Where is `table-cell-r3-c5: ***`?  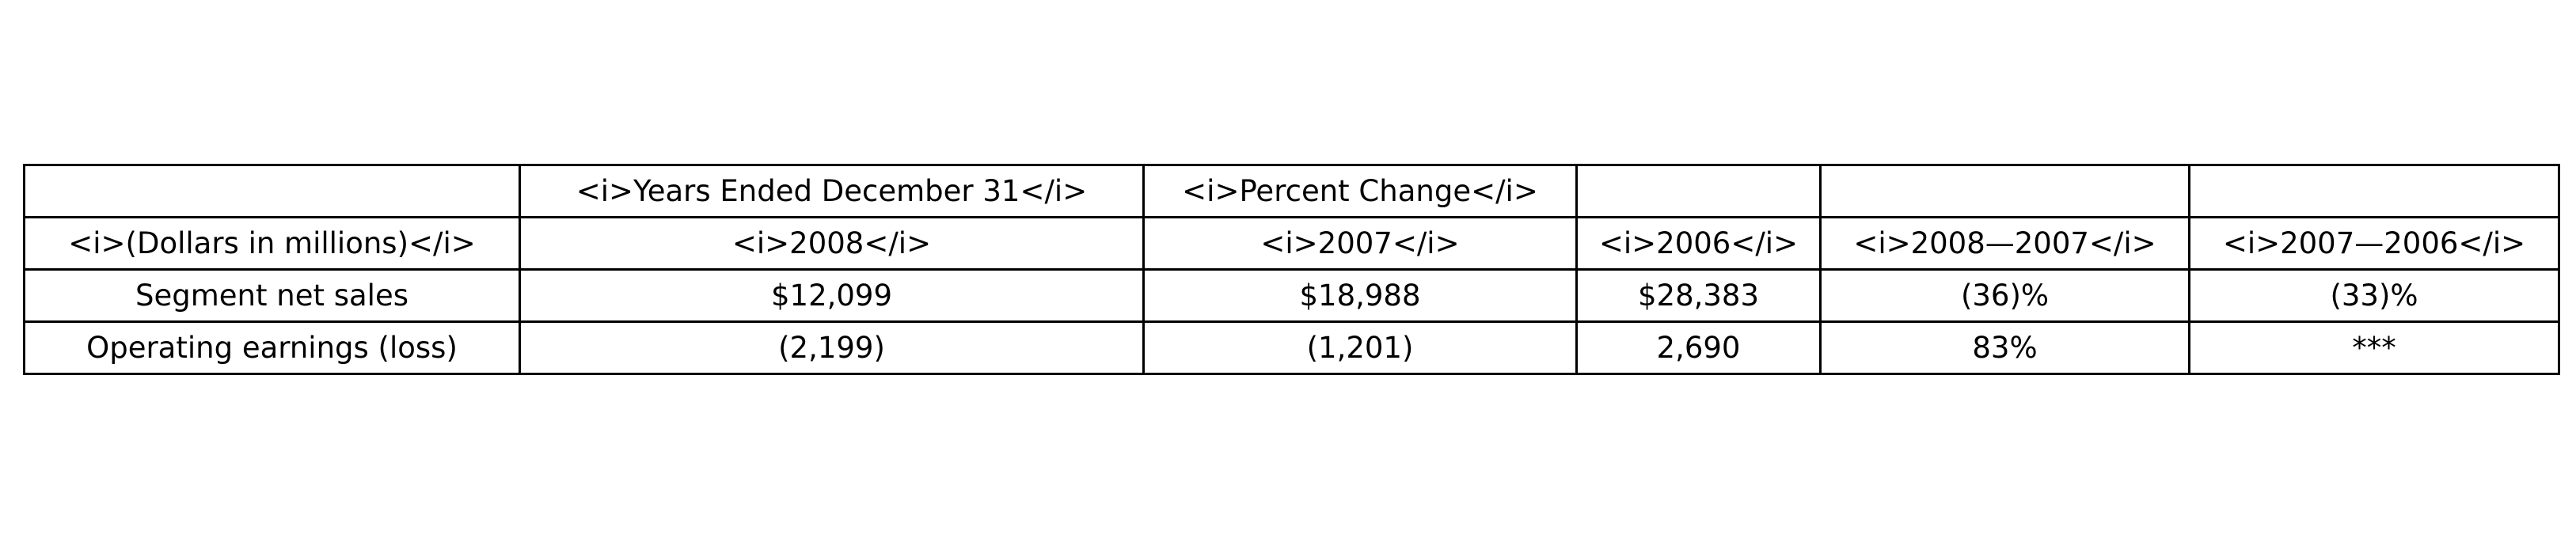
table-cell-r3-c5: *** is located at coordinates (2374, 347).